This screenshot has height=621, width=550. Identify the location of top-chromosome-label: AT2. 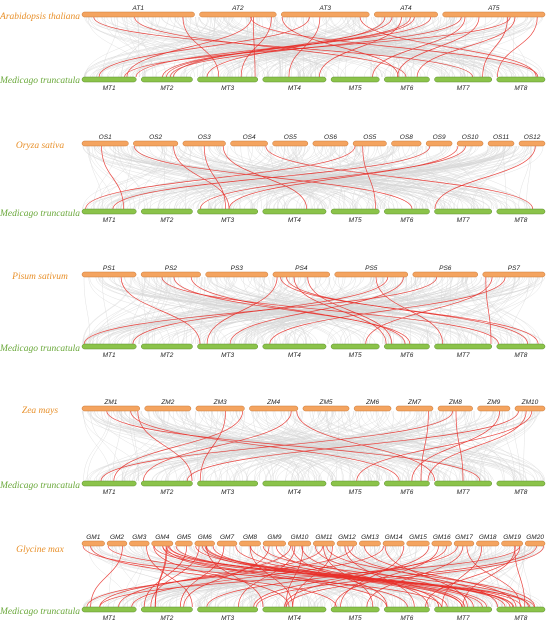
(237, 8).